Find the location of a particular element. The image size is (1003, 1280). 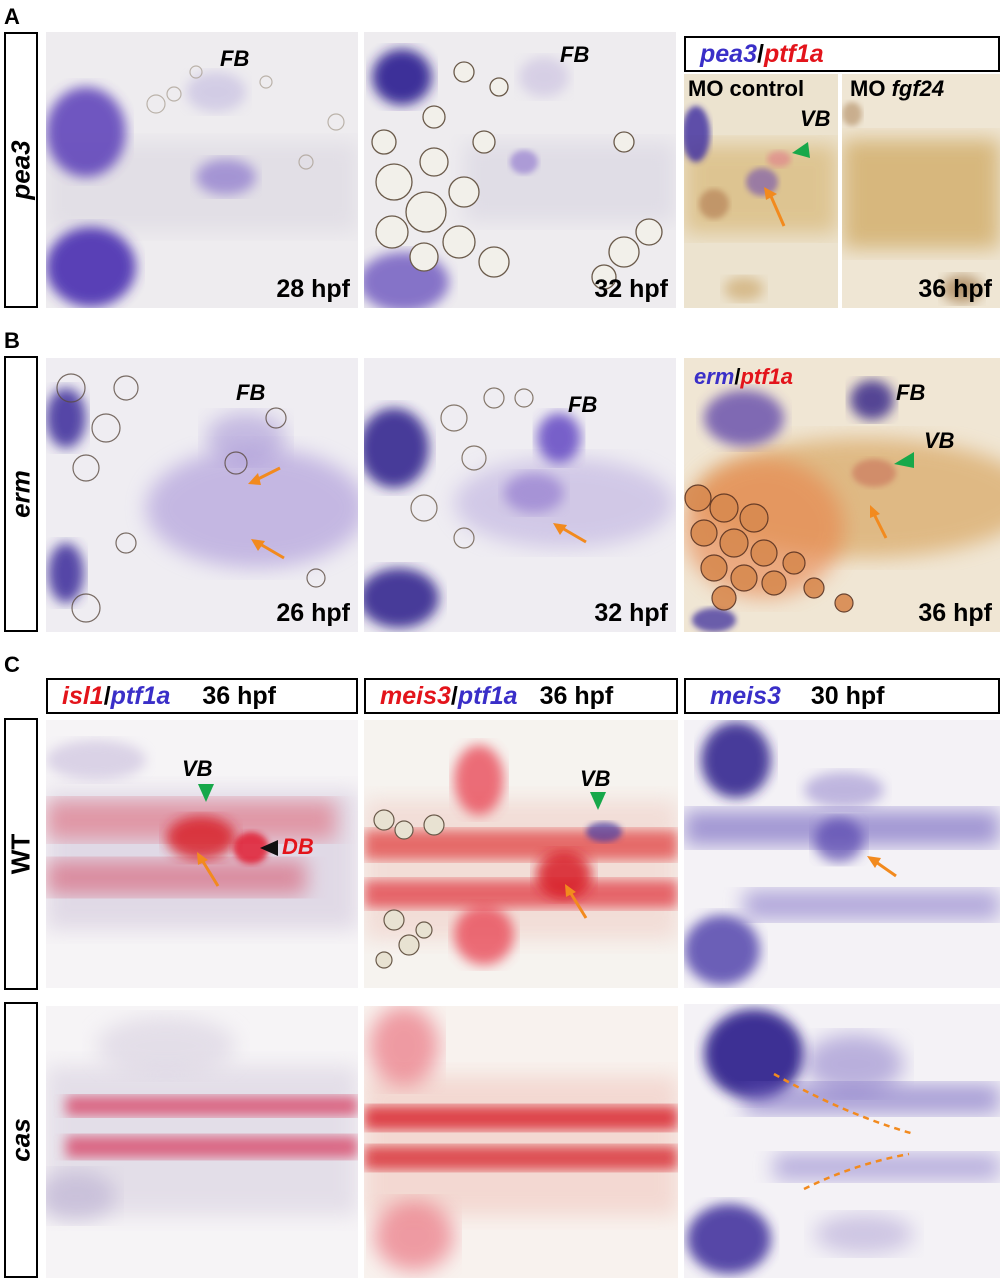

header-gene-ptf1a: ptf1a is located at coordinates (793, 53).